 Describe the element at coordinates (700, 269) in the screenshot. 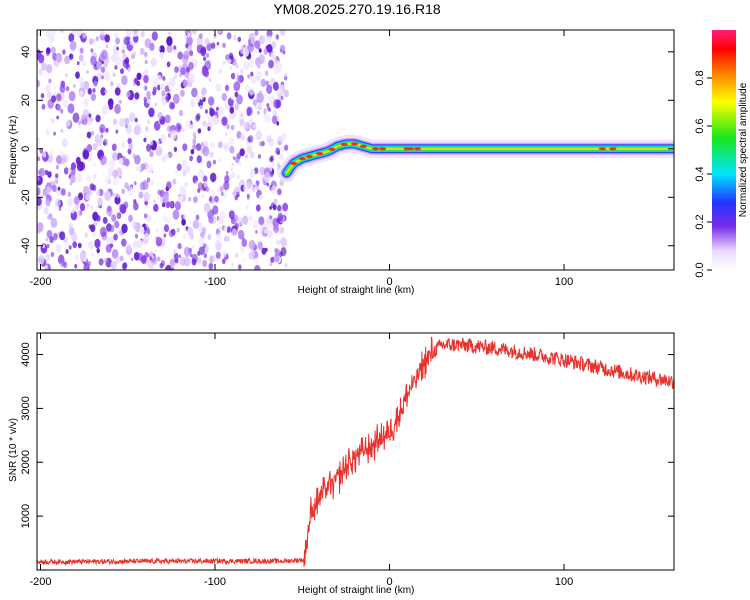

I see `colorbar-tick-label: 0.0` at that location.